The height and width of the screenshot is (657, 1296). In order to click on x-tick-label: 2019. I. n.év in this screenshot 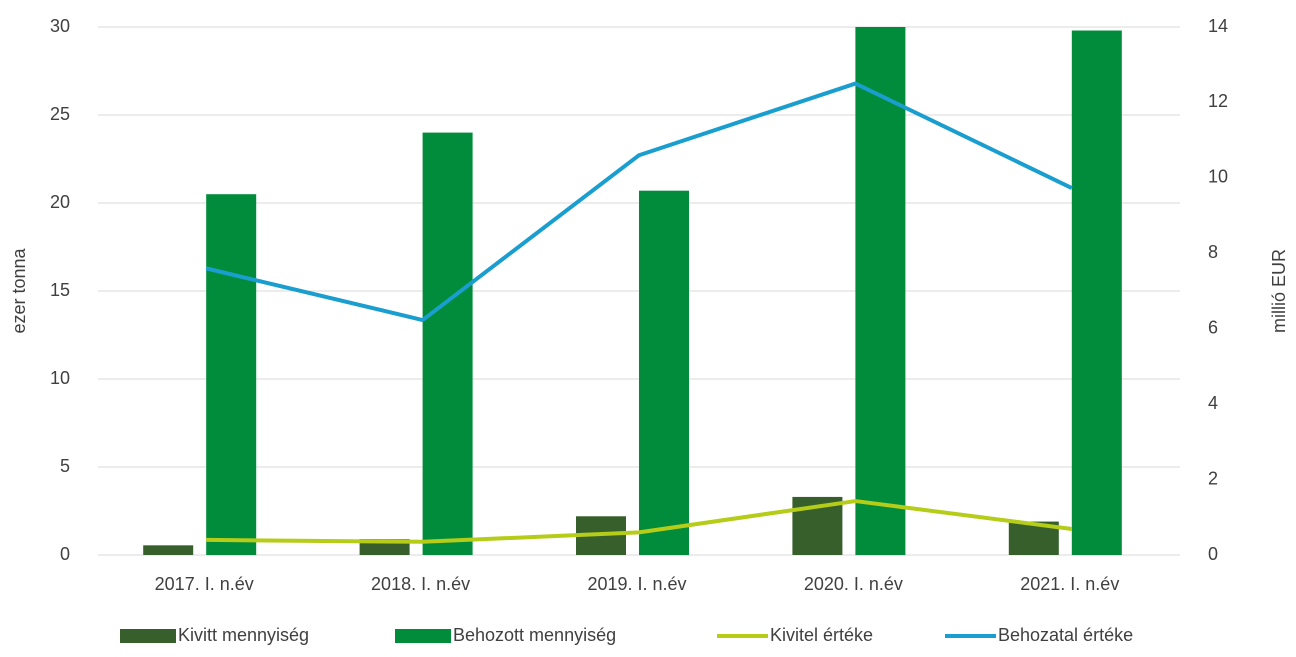, I will do `click(636, 584)`.